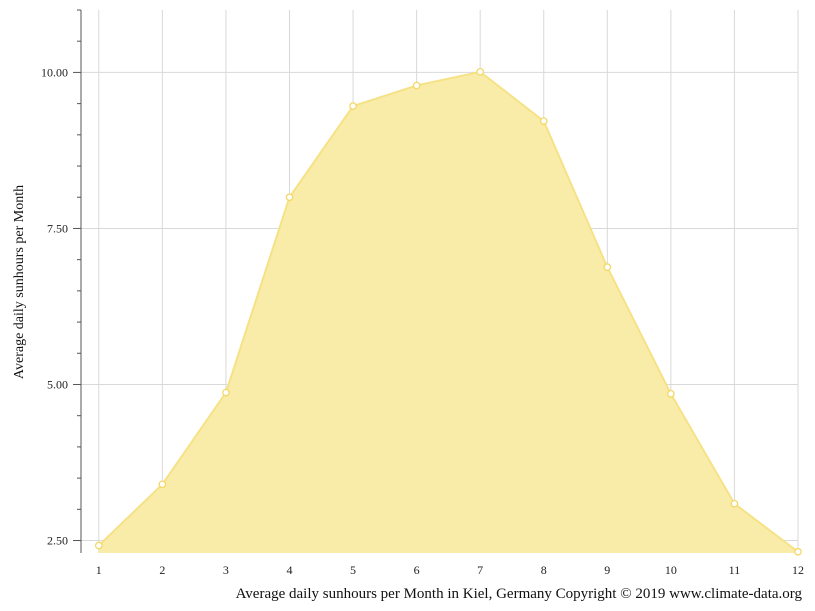 The height and width of the screenshot is (611, 815). Describe the element at coordinates (544, 570) in the screenshot. I see `x-tick-label: 8` at that location.